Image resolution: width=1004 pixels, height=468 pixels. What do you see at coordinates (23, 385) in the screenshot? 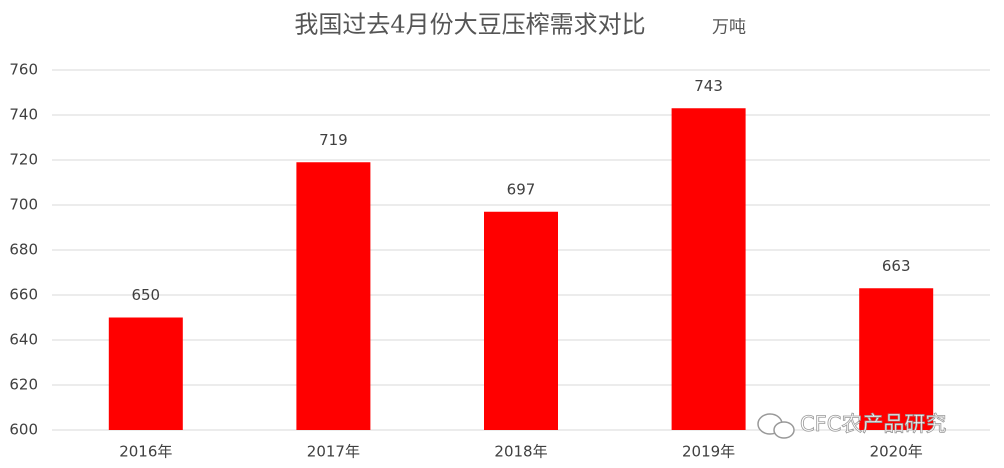
I see `y-tick-label: 620` at bounding box center [23, 385].